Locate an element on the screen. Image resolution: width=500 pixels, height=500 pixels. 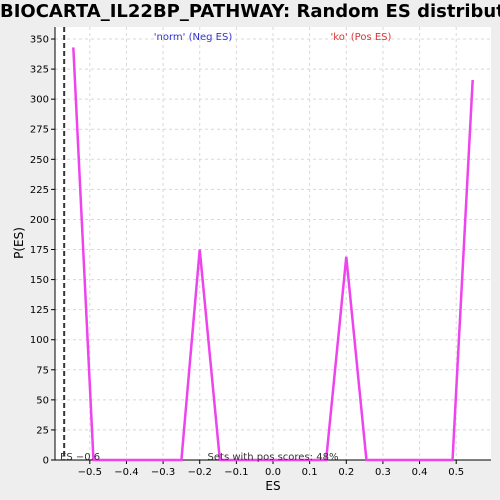
y-tick-label: 250 is located at coordinates (39, 160).